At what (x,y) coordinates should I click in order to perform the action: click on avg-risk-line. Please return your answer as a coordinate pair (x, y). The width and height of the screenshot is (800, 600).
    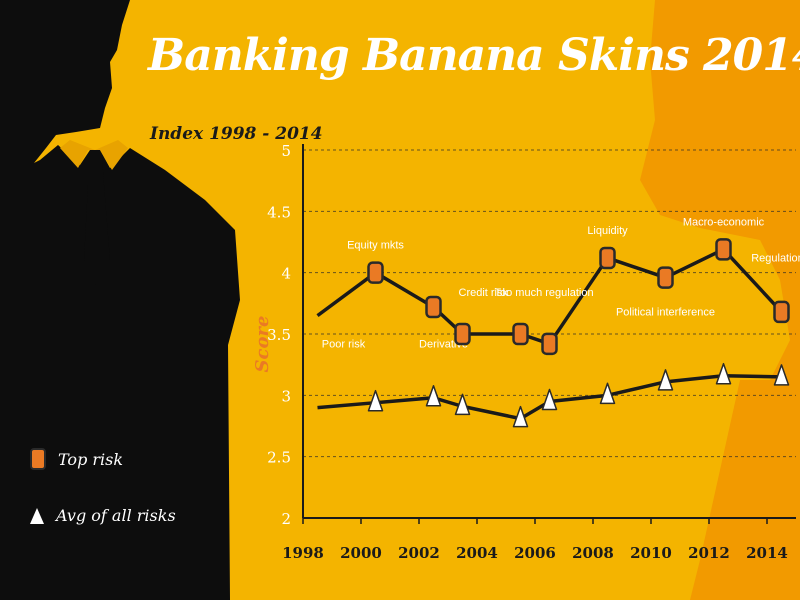
    Looking at the image, I should click on (549, 397).